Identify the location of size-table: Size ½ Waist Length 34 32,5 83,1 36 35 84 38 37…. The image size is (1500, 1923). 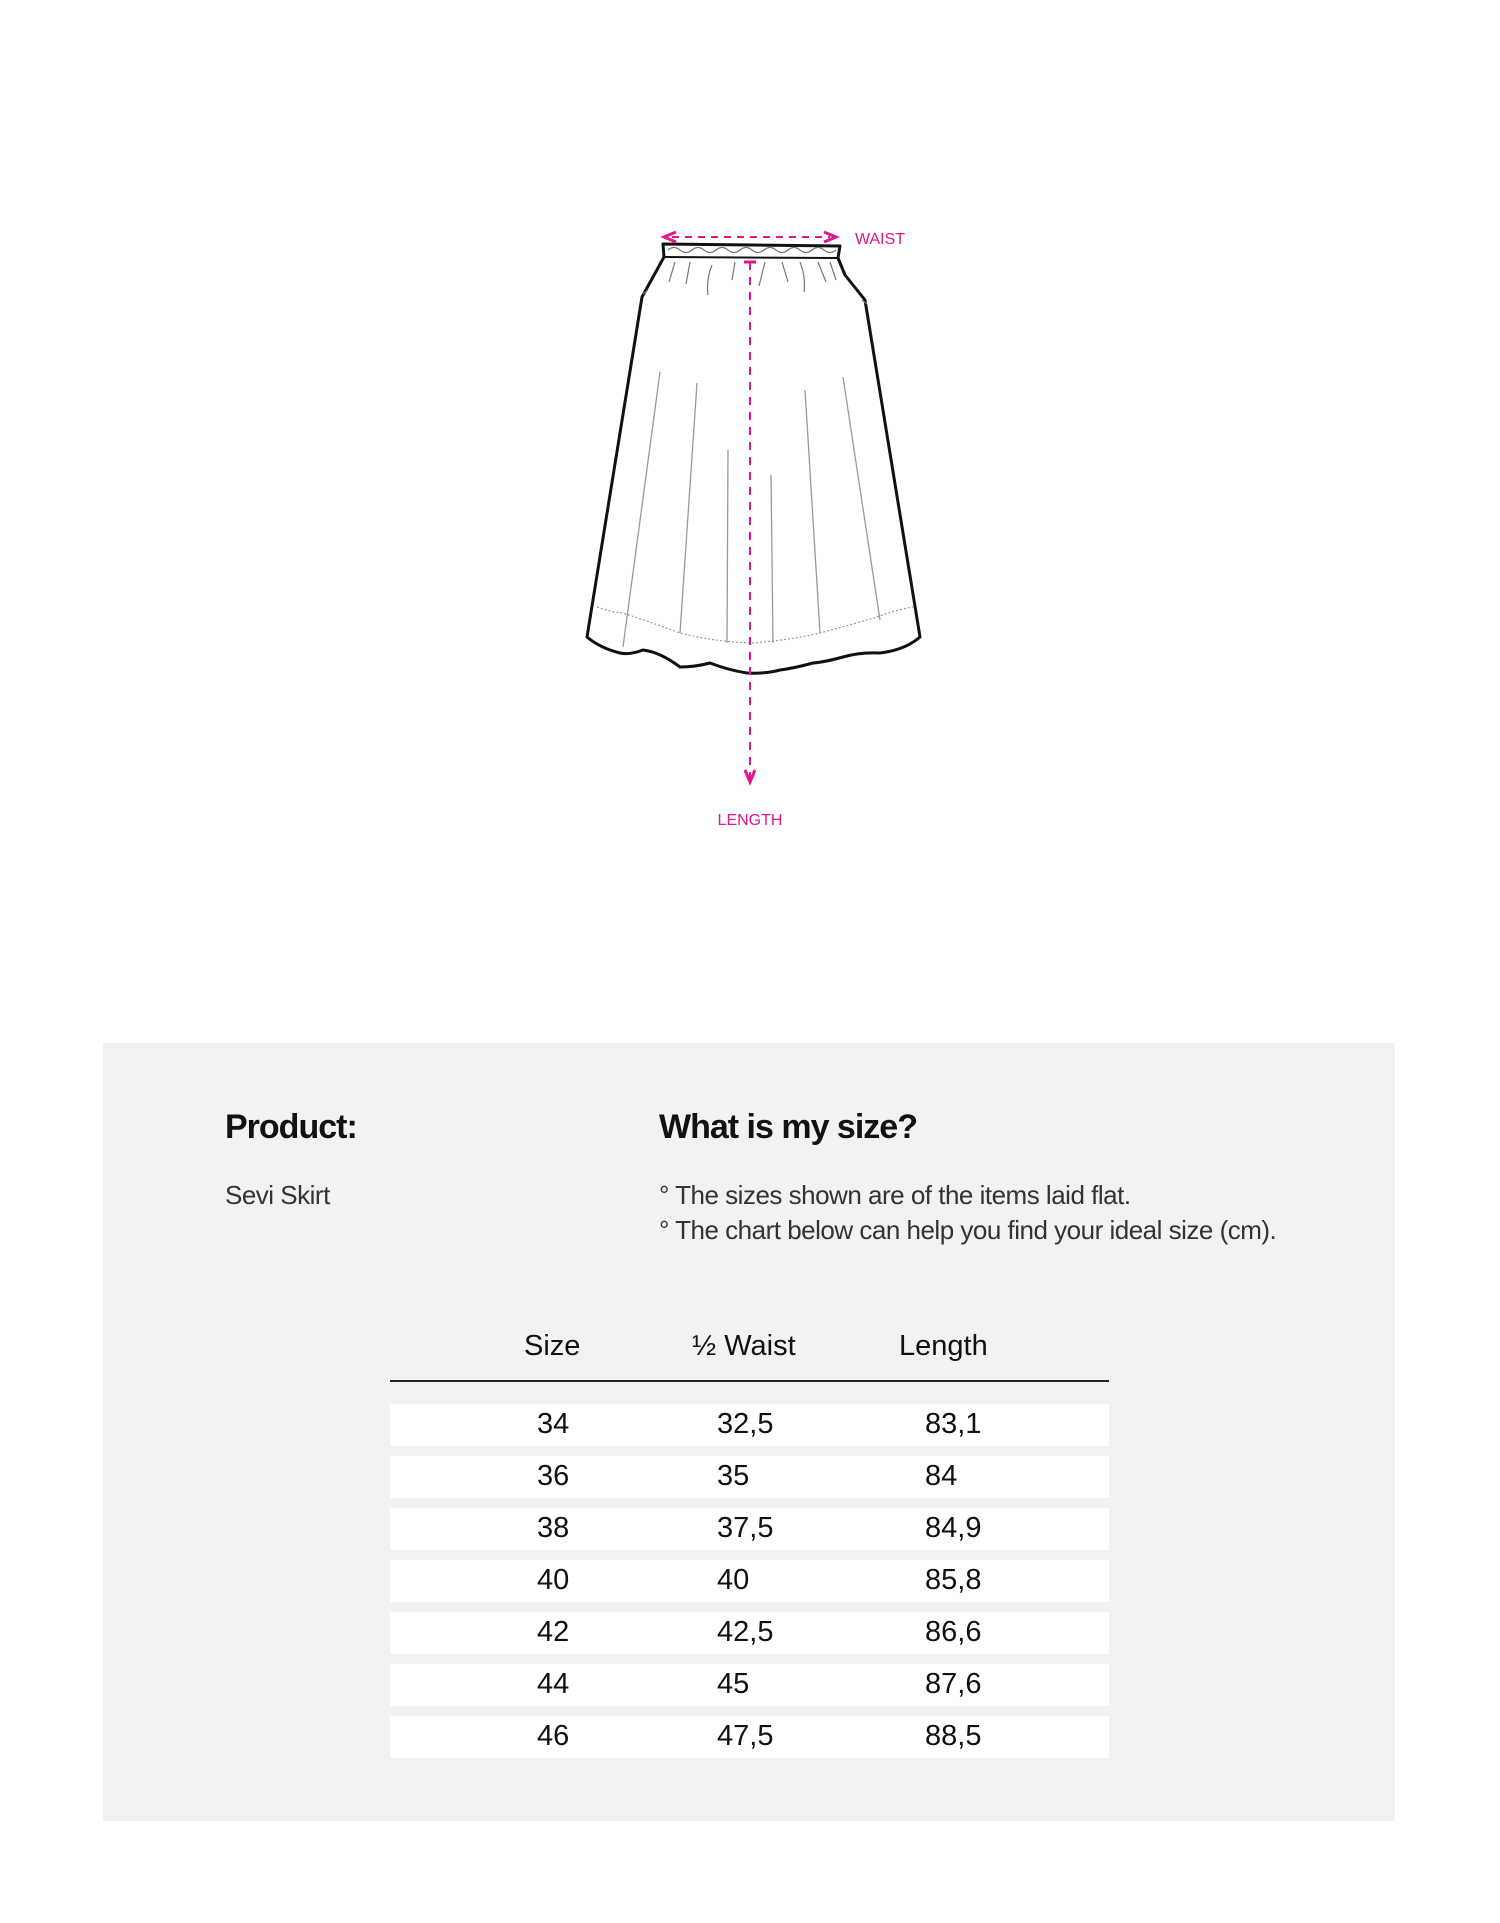
(749, 1539).